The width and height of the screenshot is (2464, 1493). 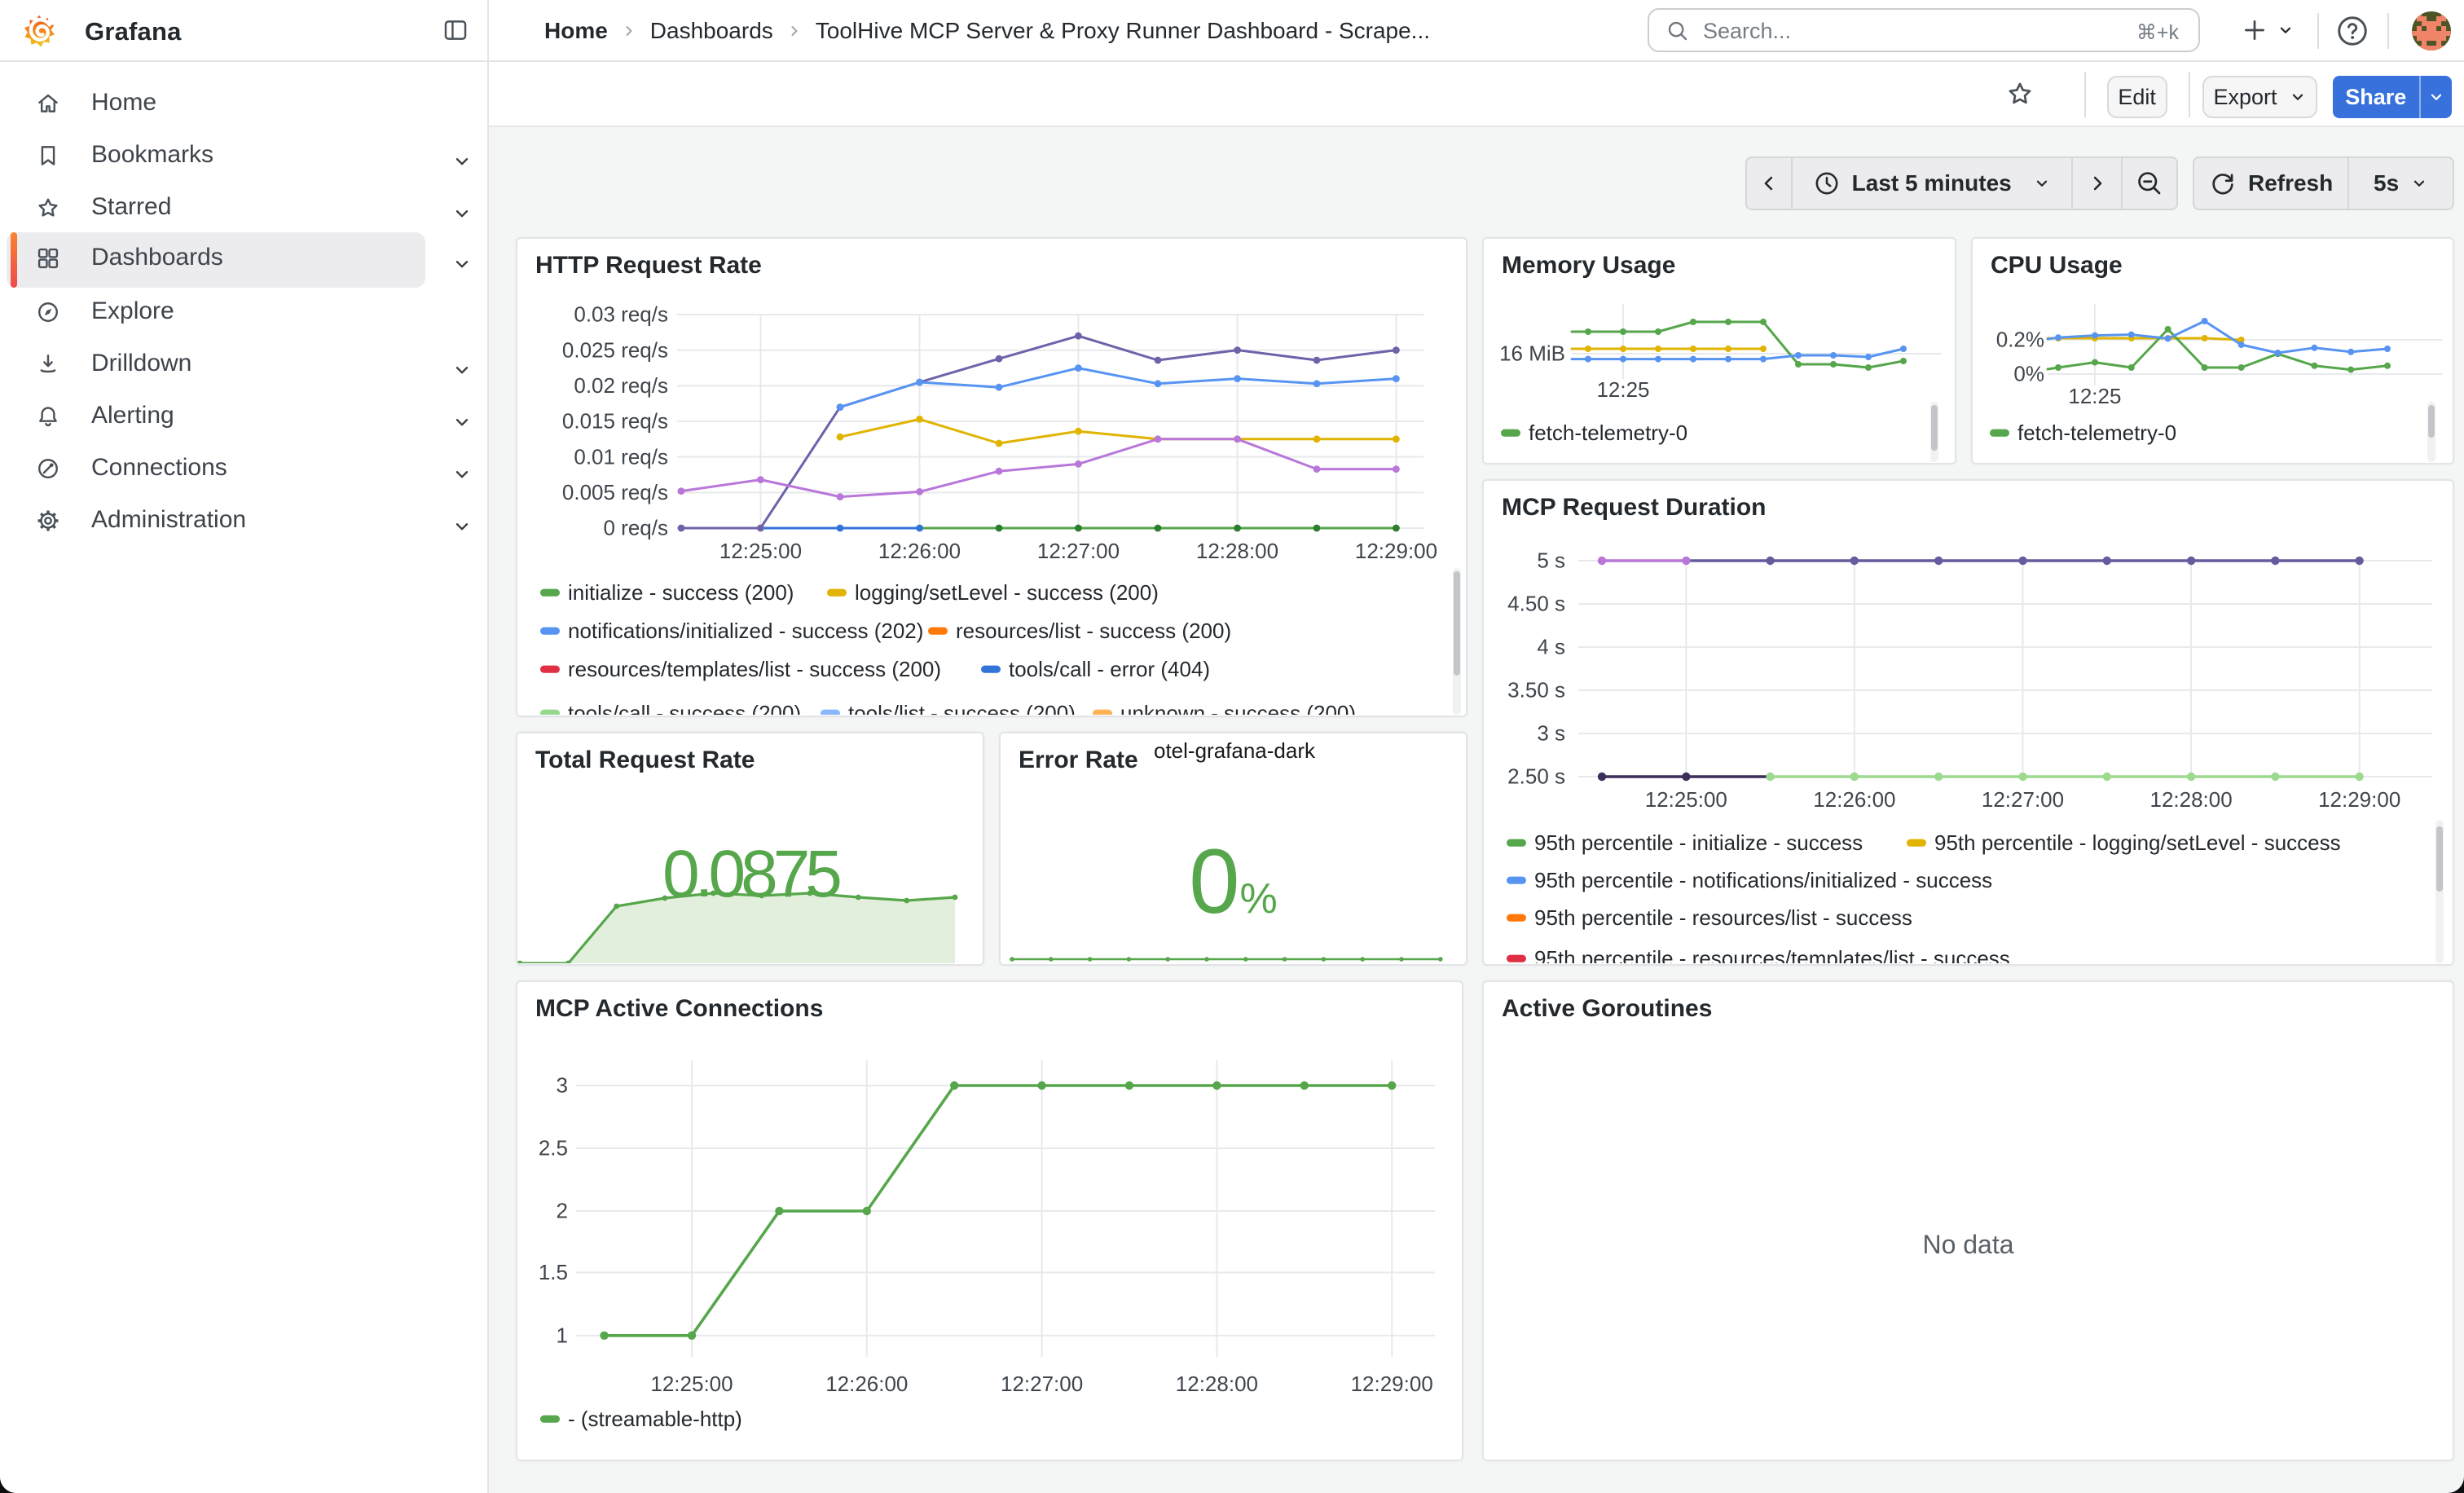 I want to click on svg-text: 2.50 s, so click(x=1536, y=776).